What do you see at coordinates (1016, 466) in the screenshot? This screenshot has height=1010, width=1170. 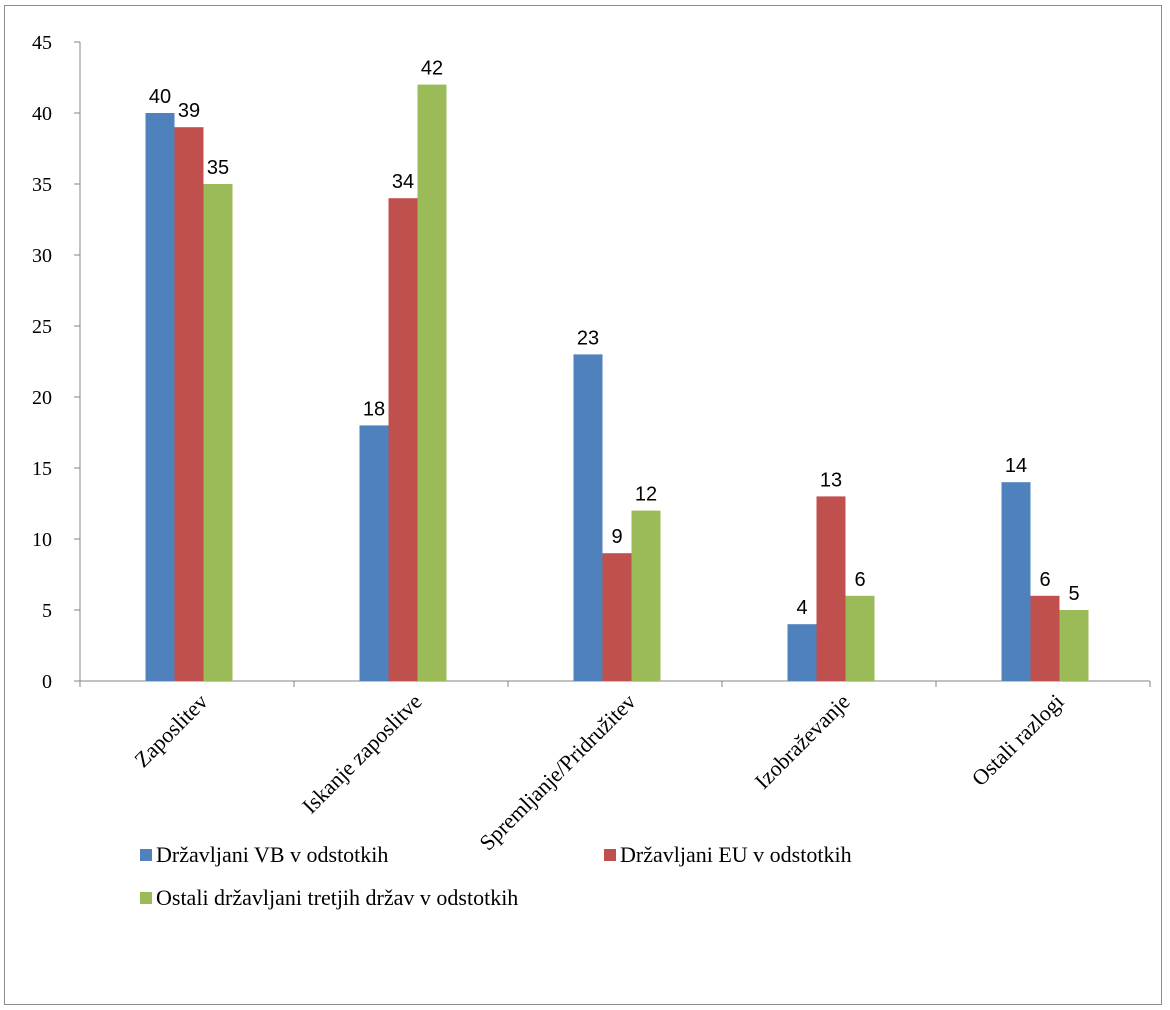 I see `data-label: 14` at bounding box center [1016, 466].